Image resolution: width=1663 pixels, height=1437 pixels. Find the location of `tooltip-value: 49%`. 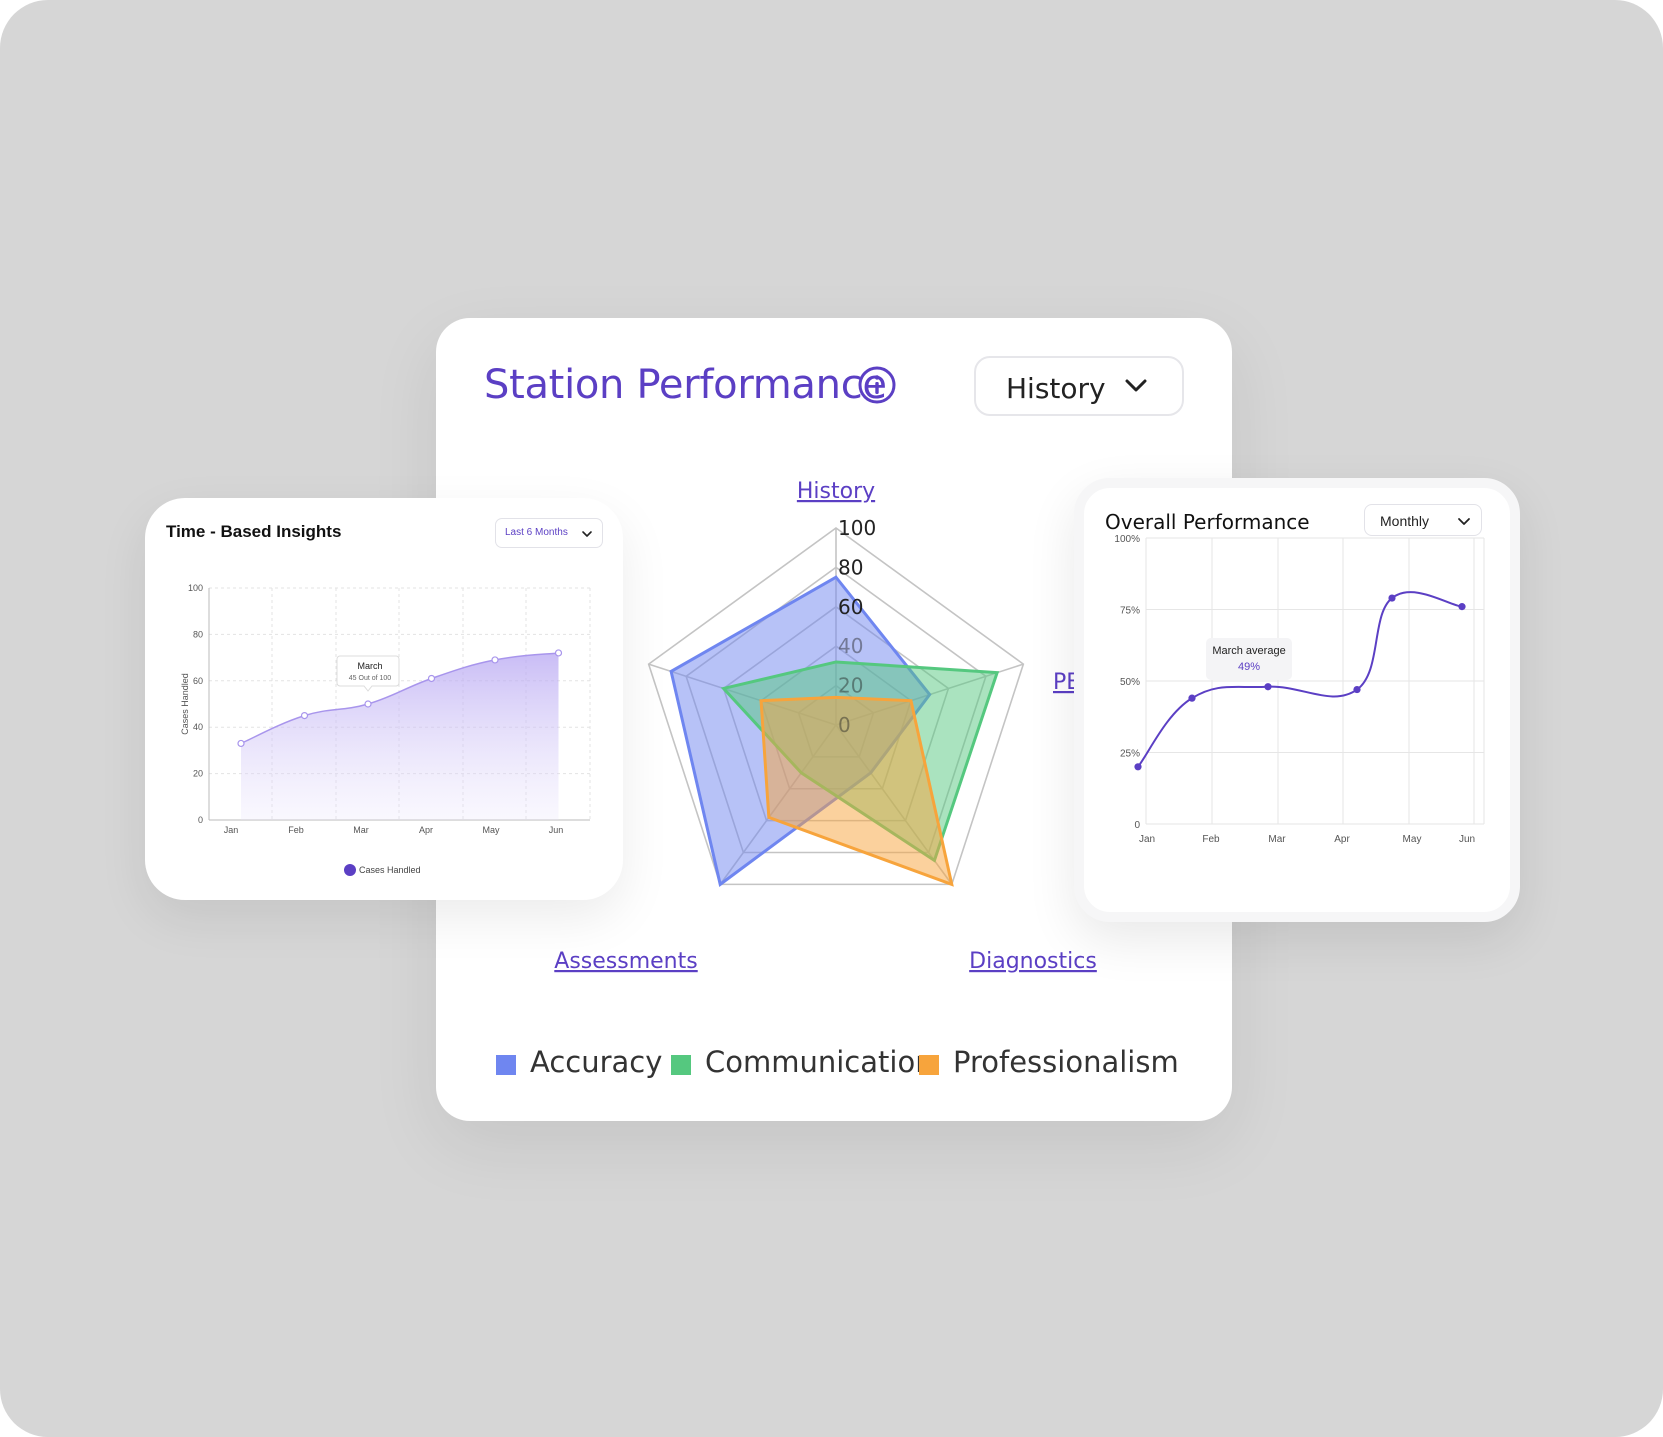

tooltip-value: 49% is located at coordinates (1249, 667).